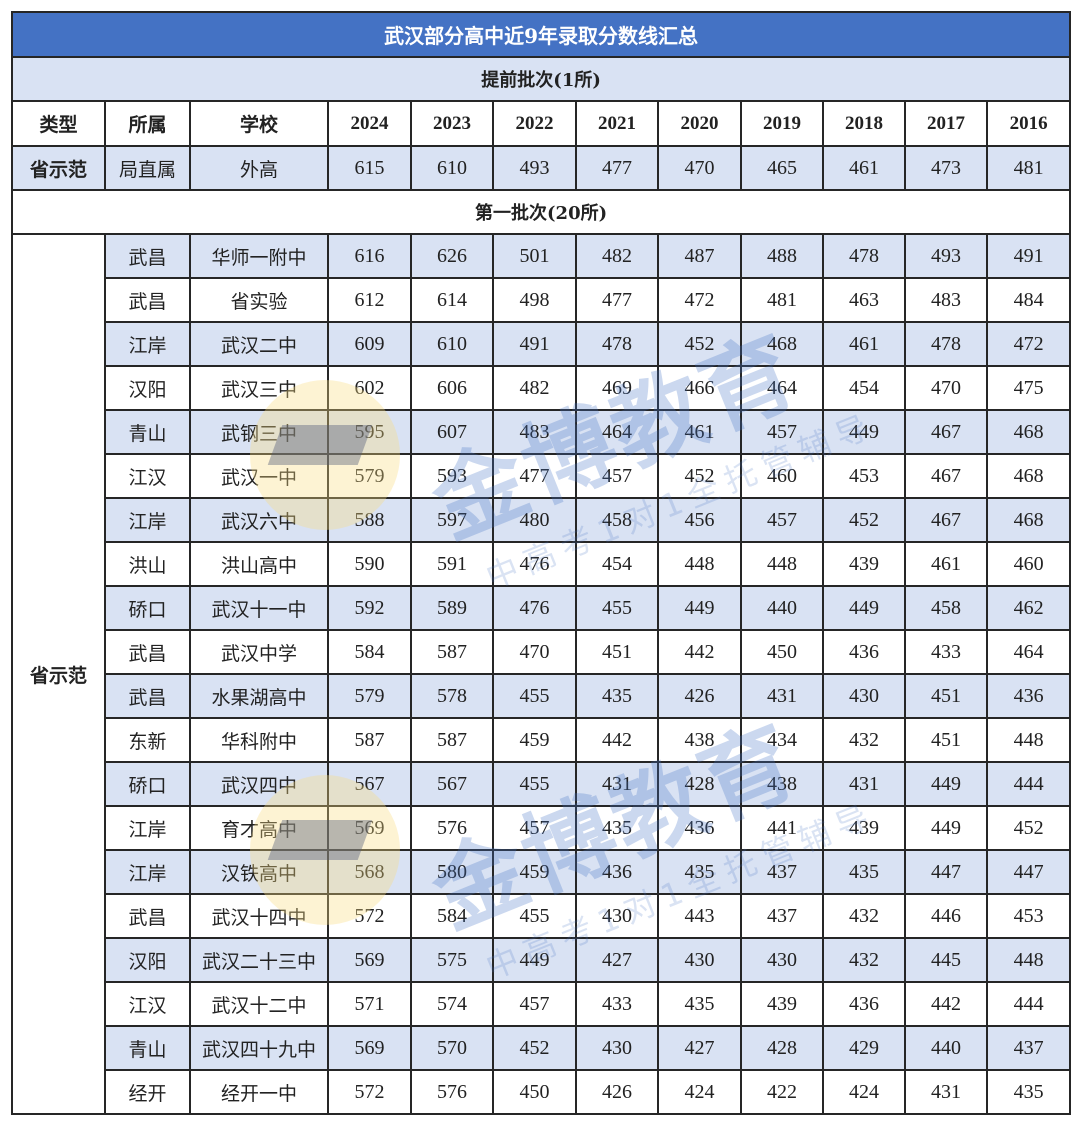 This screenshot has width=1080, height=1137. Describe the element at coordinates (1028, 388) in the screenshot. I see `score-cell: 475` at that location.